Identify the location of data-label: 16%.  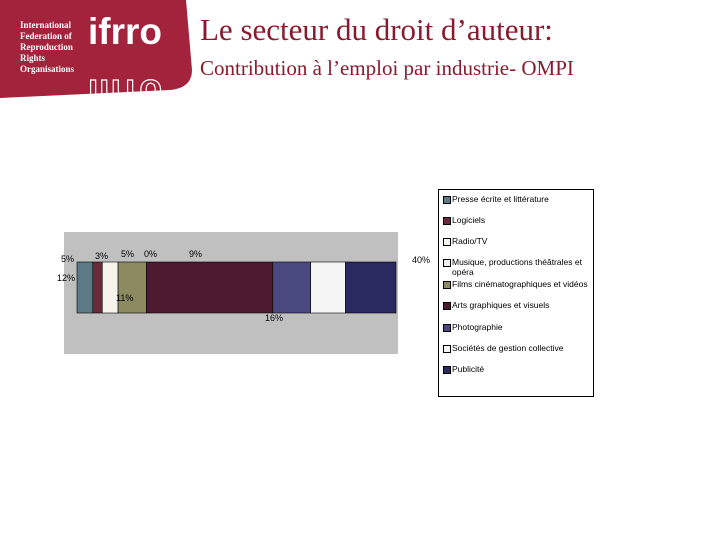
(274, 318).